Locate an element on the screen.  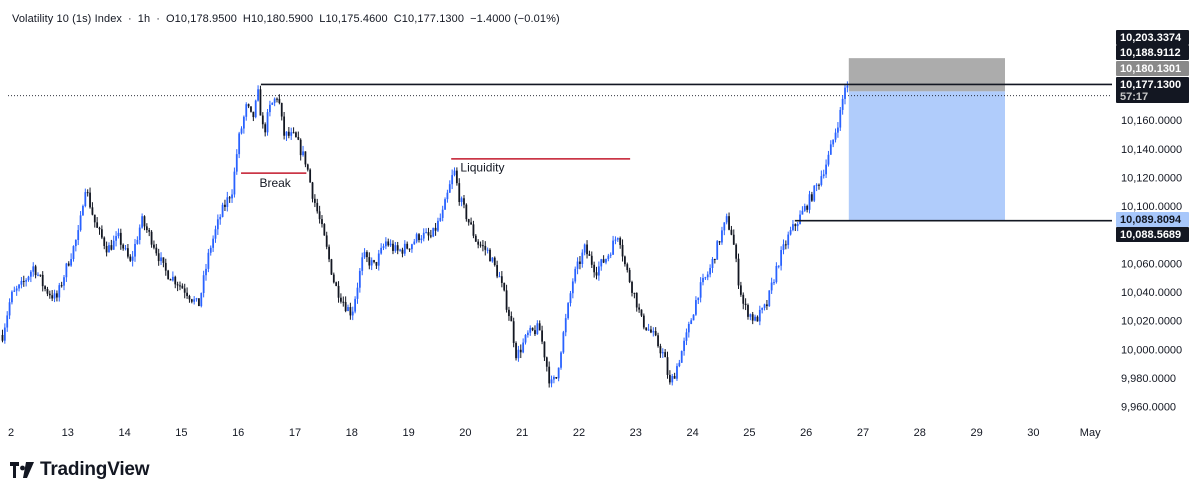
countdown-label: 57:17 is located at coordinates (1134, 97).